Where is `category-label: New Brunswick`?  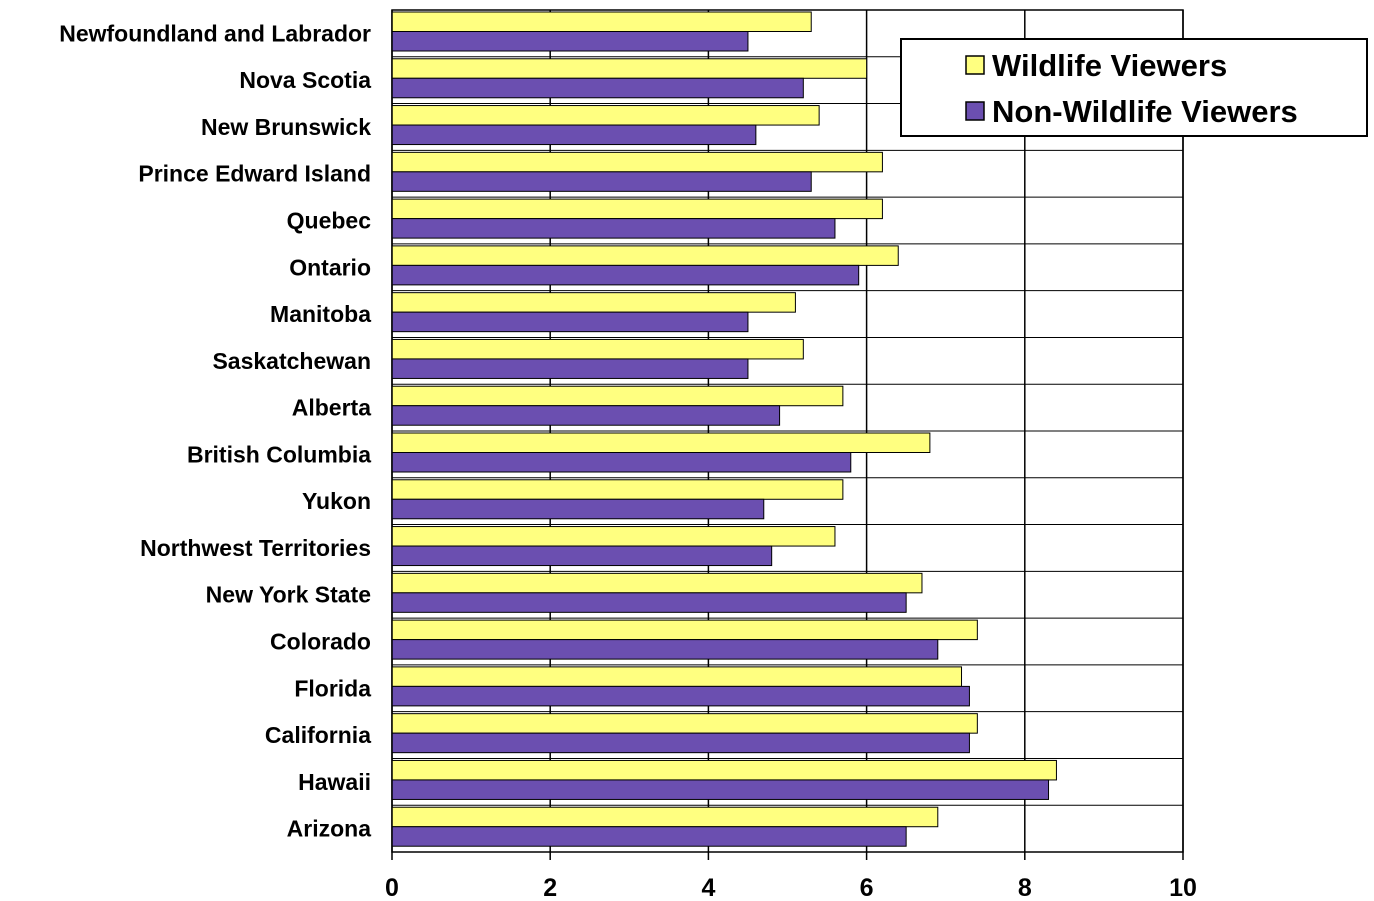
category-label: New Brunswick is located at coordinates (286, 127).